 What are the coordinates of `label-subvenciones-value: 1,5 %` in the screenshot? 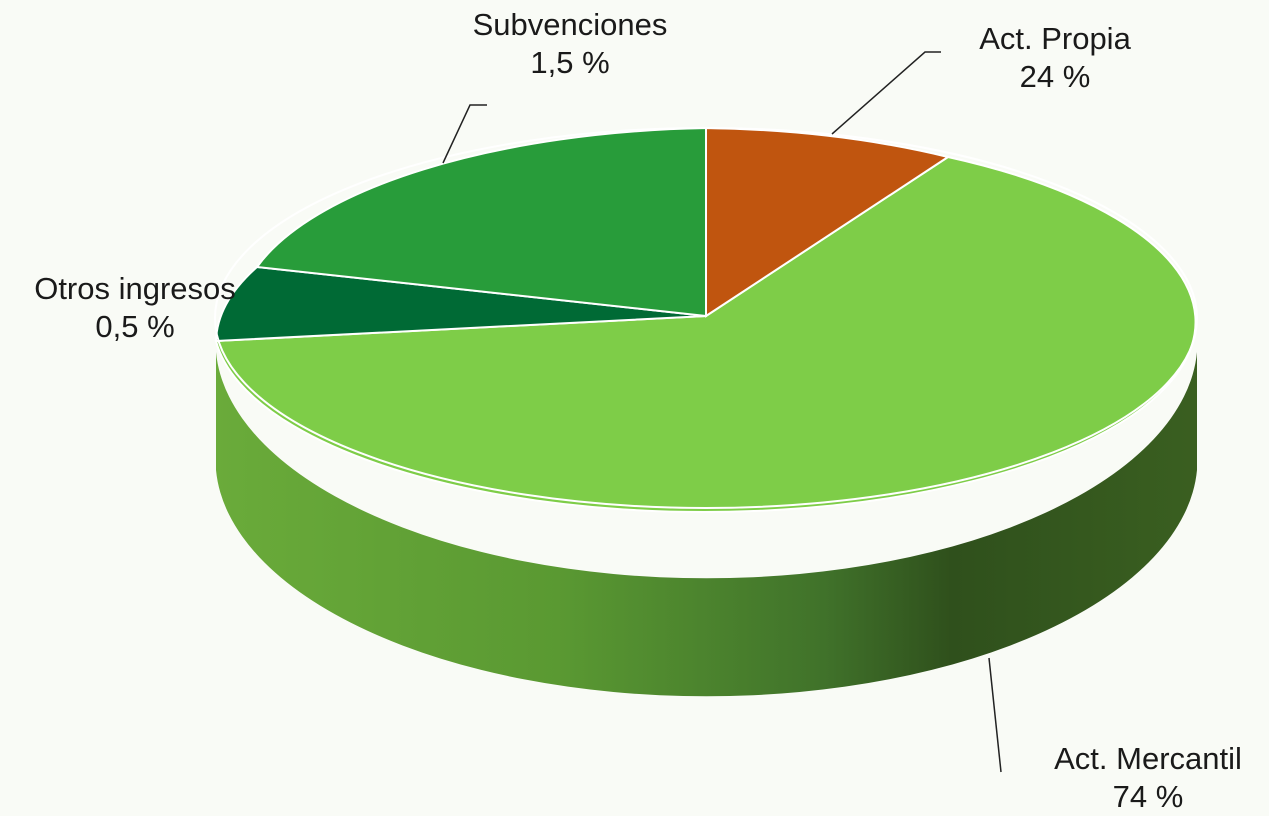 It's located at (570, 62).